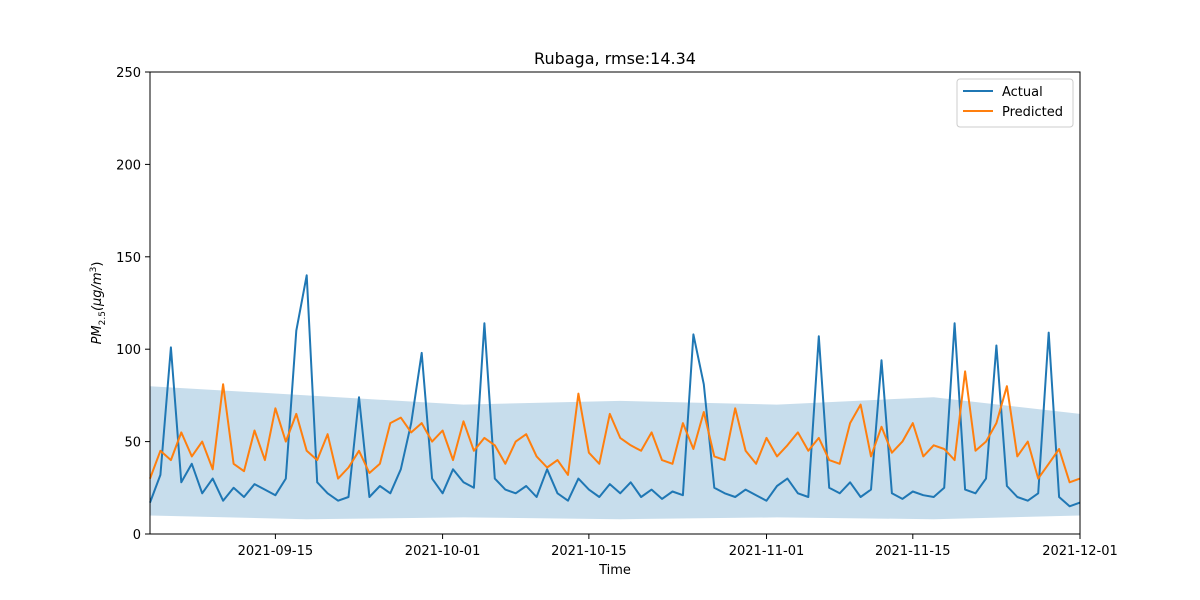 This screenshot has width=1200, height=600. I want to click on y-axis-ticks: 0 50 100 150 200 250, so click(133, 304).